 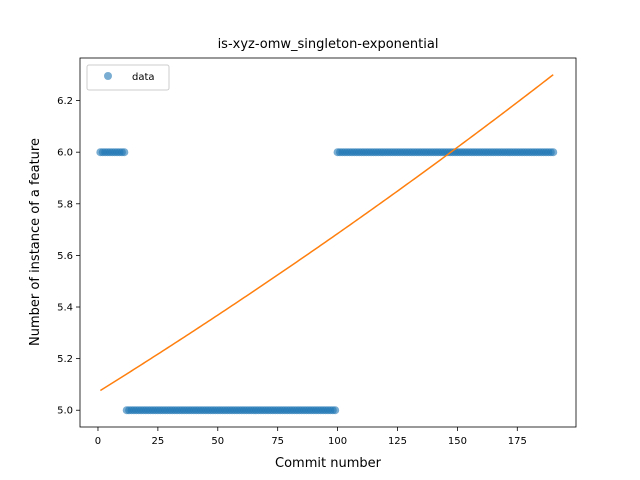 I want to click on x-tick-label: 175, so click(x=517, y=441).